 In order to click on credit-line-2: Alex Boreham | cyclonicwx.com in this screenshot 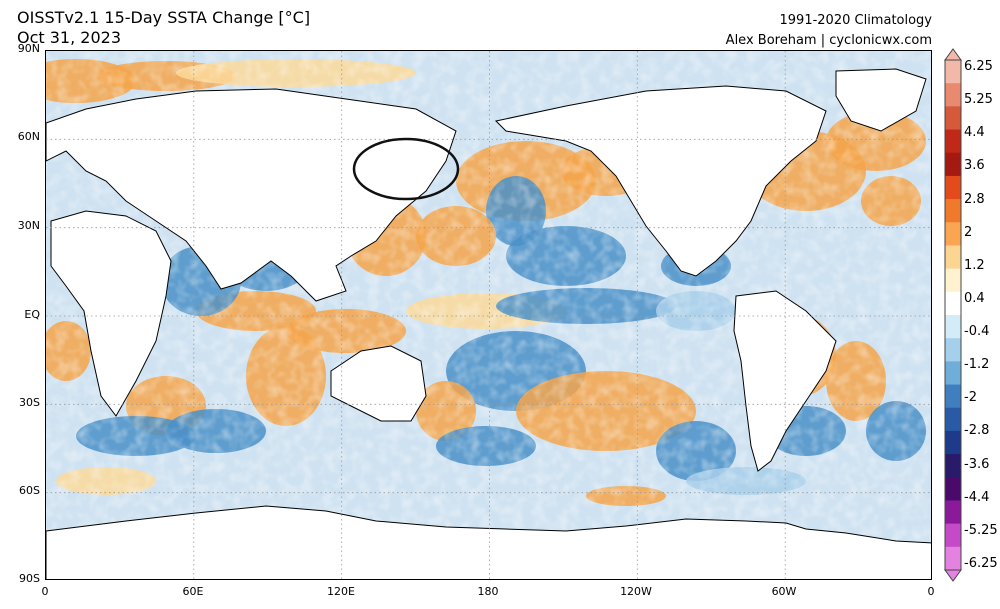, I will do `click(828, 40)`.